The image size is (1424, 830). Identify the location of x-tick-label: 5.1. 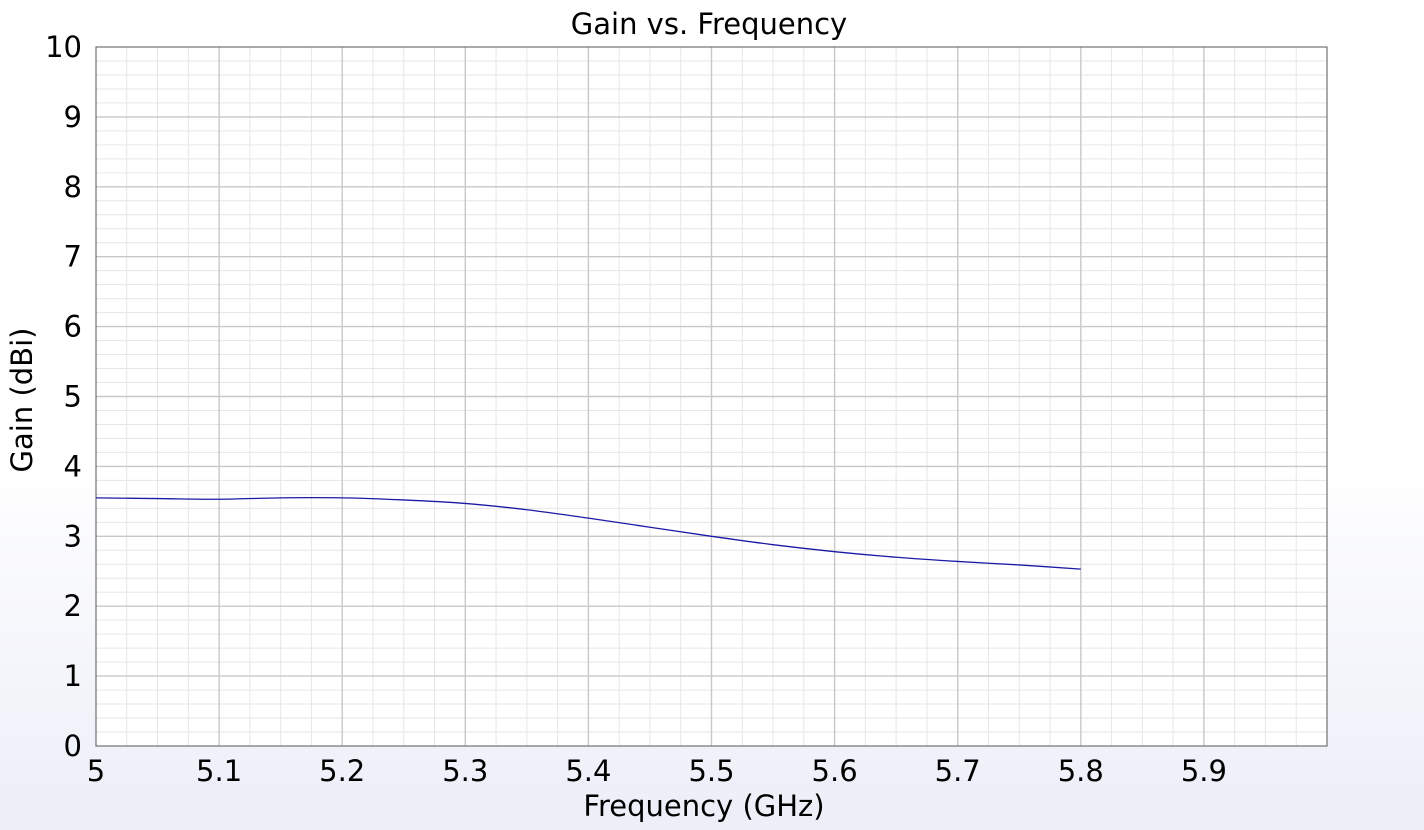
(219, 771).